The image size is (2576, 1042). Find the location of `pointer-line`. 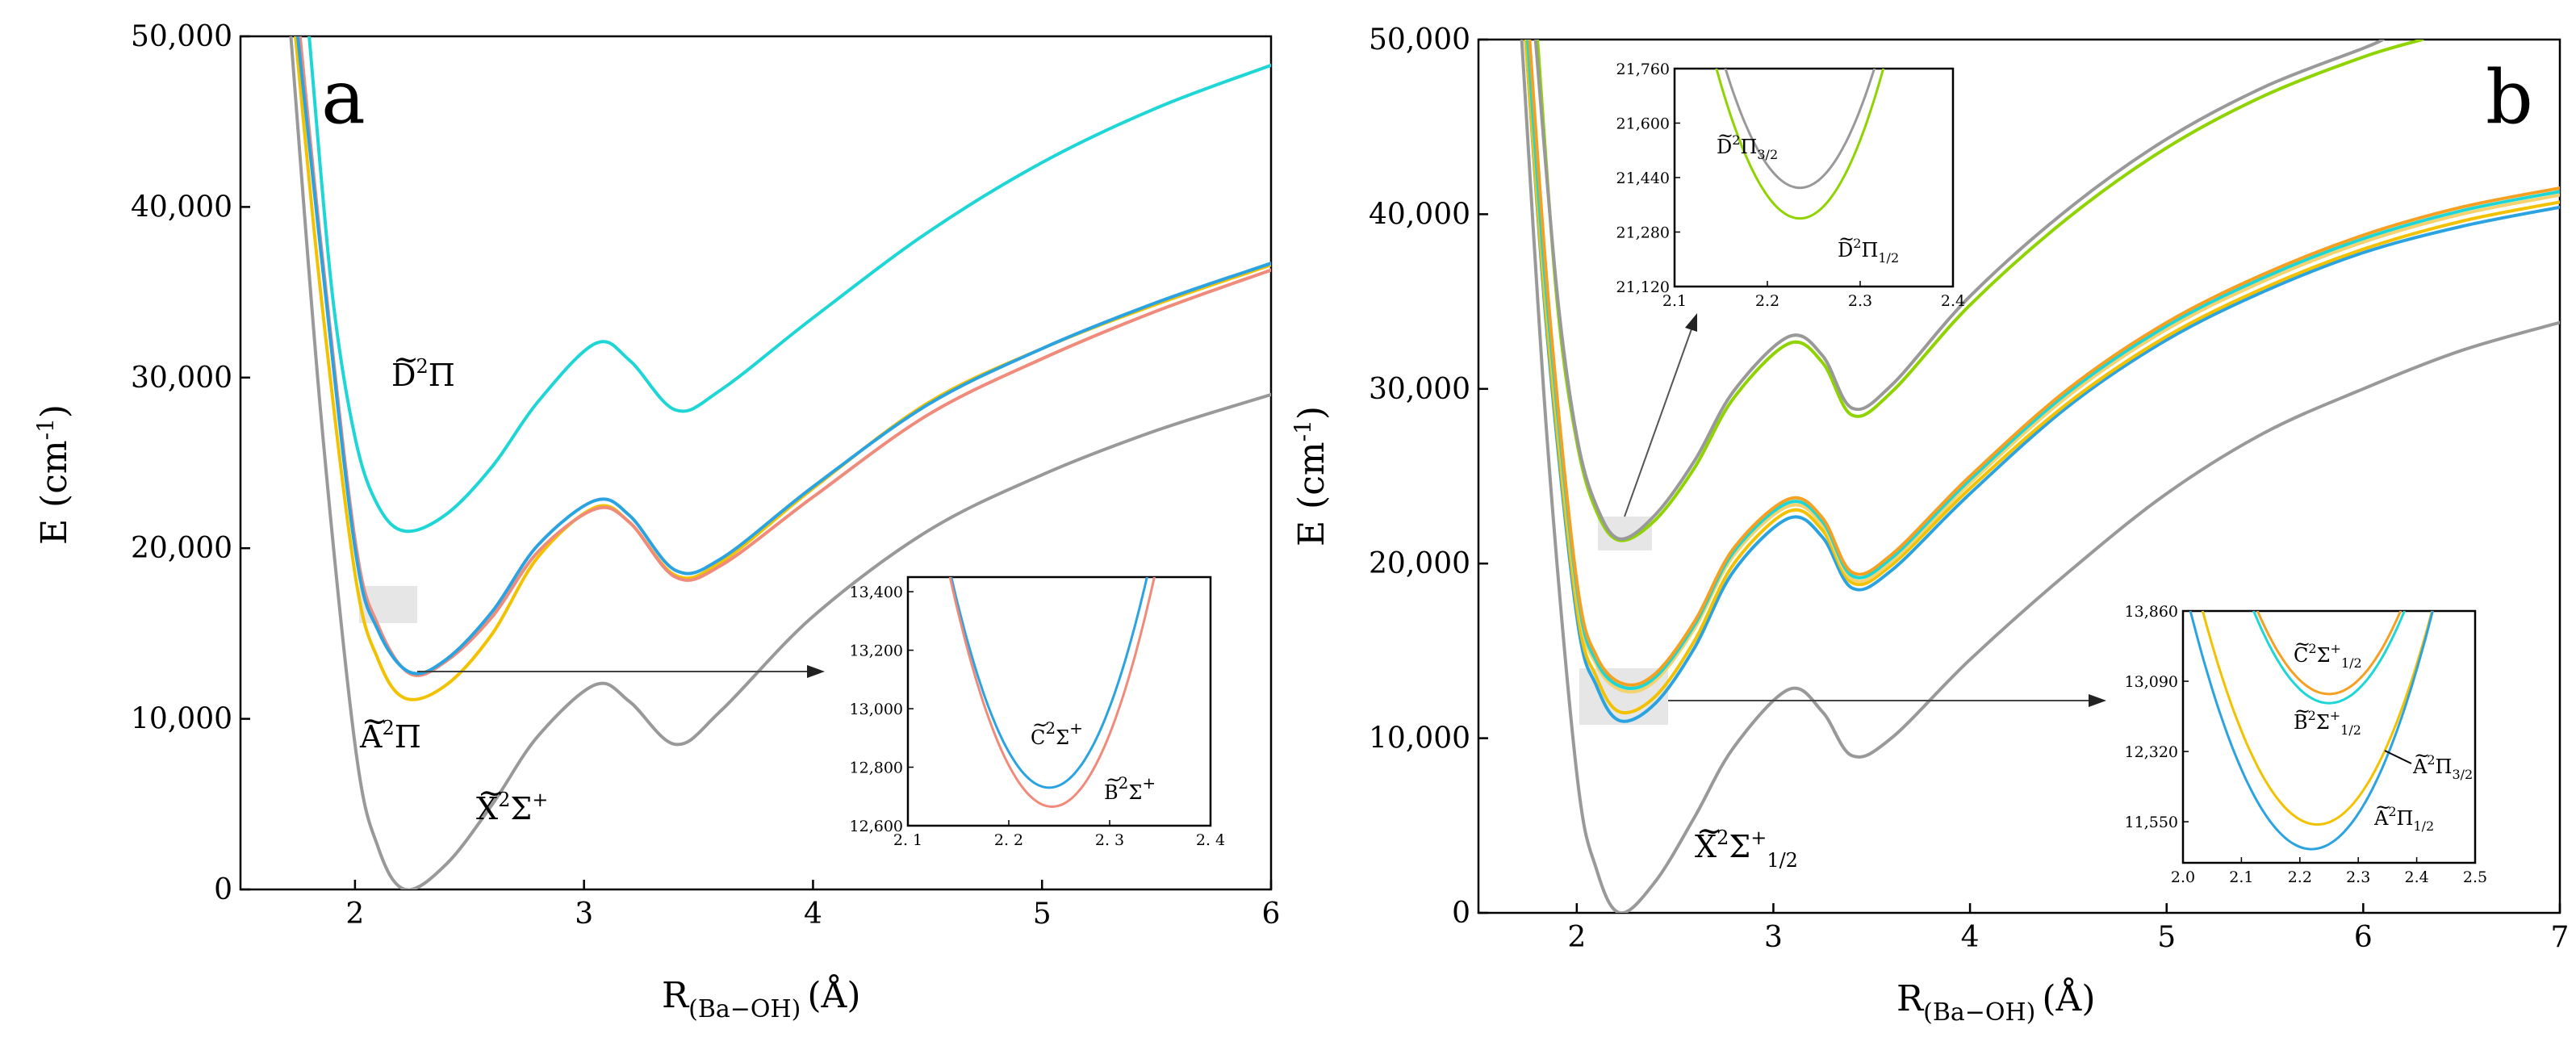

pointer-line is located at coordinates (2398, 757).